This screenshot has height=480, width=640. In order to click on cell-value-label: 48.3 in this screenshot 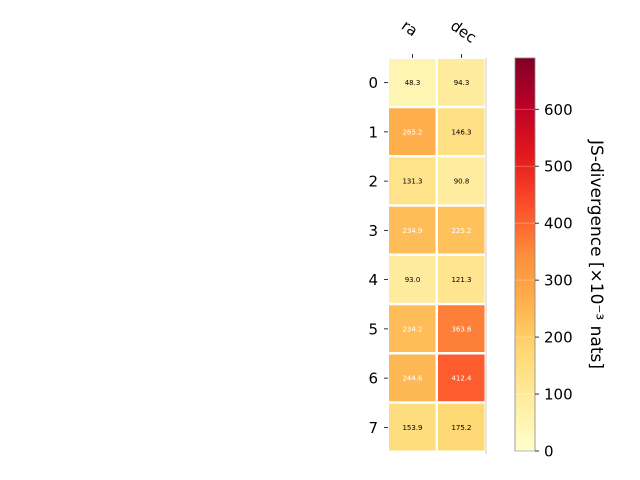, I will do `click(413, 83)`.